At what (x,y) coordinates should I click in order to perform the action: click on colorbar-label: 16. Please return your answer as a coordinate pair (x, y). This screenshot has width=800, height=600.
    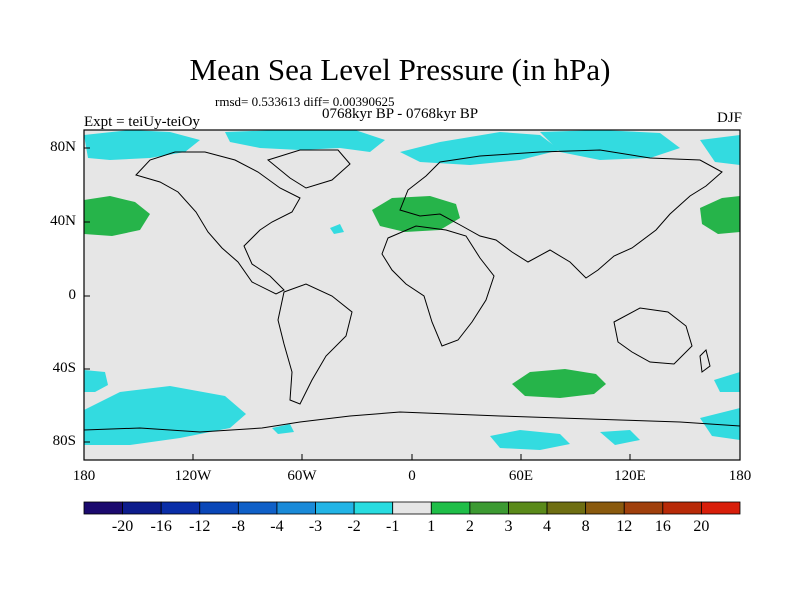
    Looking at the image, I should click on (662, 526).